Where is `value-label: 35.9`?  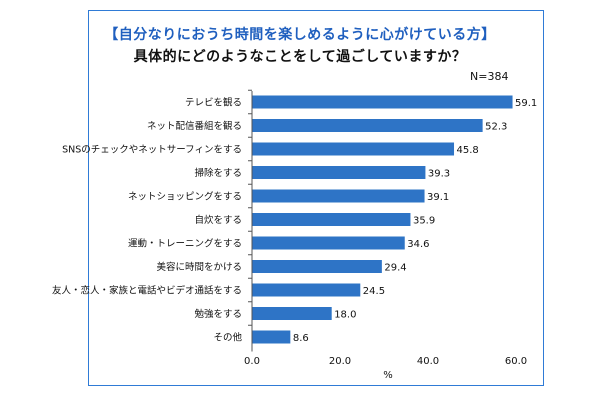 value-label: 35.9 is located at coordinates (424, 221).